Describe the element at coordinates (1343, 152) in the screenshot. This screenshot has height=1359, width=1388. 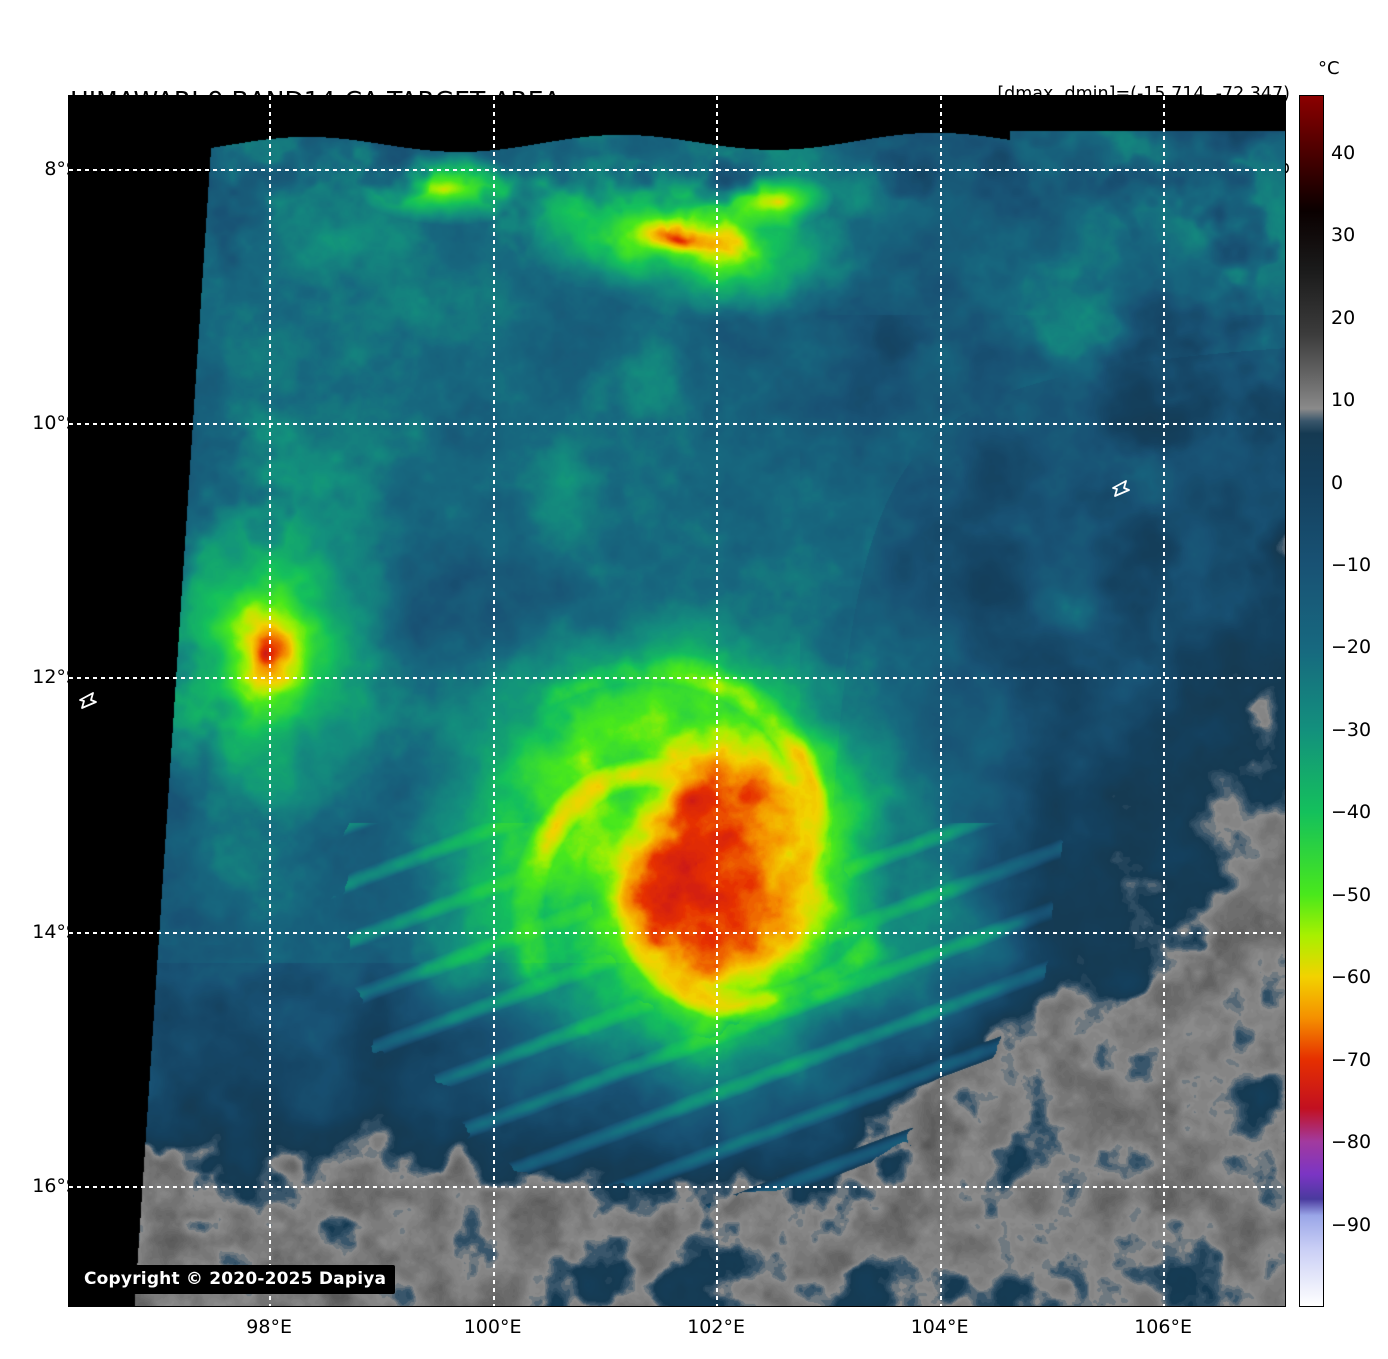
I see `colorbar-tick-40: 40` at that location.